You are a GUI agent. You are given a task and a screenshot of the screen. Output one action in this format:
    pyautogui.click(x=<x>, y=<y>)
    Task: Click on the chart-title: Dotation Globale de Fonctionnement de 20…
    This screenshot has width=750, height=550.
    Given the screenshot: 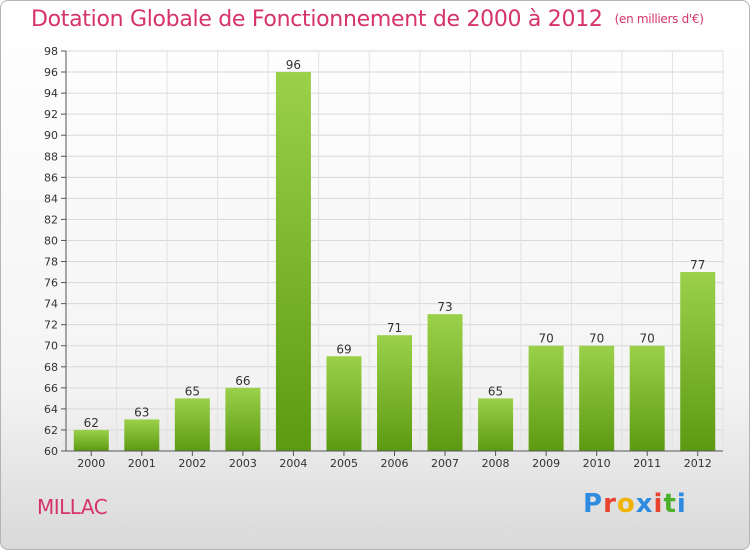 What is the action you would take?
    pyautogui.click(x=367, y=19)
    